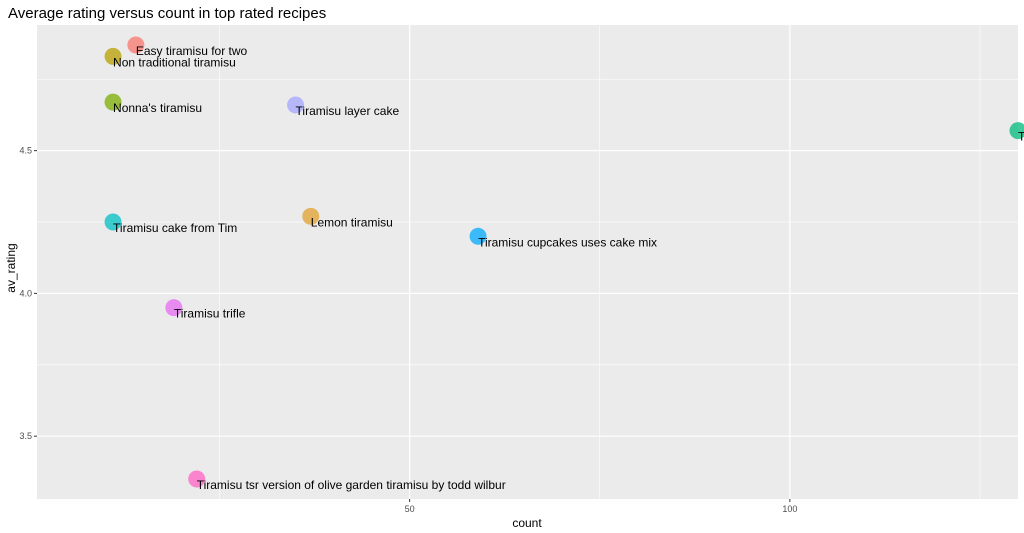 The image size is (1024, 533). Describe the element at coordinates (25, 151) in the screenshot. I see `y-tick-label: 4.5` at that location.